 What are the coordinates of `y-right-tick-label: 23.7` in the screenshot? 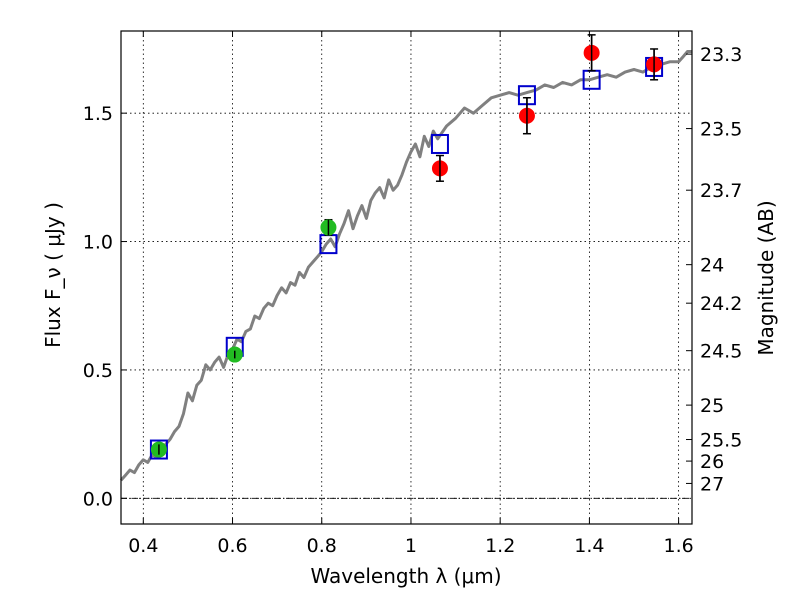 It's located at (721, 191).